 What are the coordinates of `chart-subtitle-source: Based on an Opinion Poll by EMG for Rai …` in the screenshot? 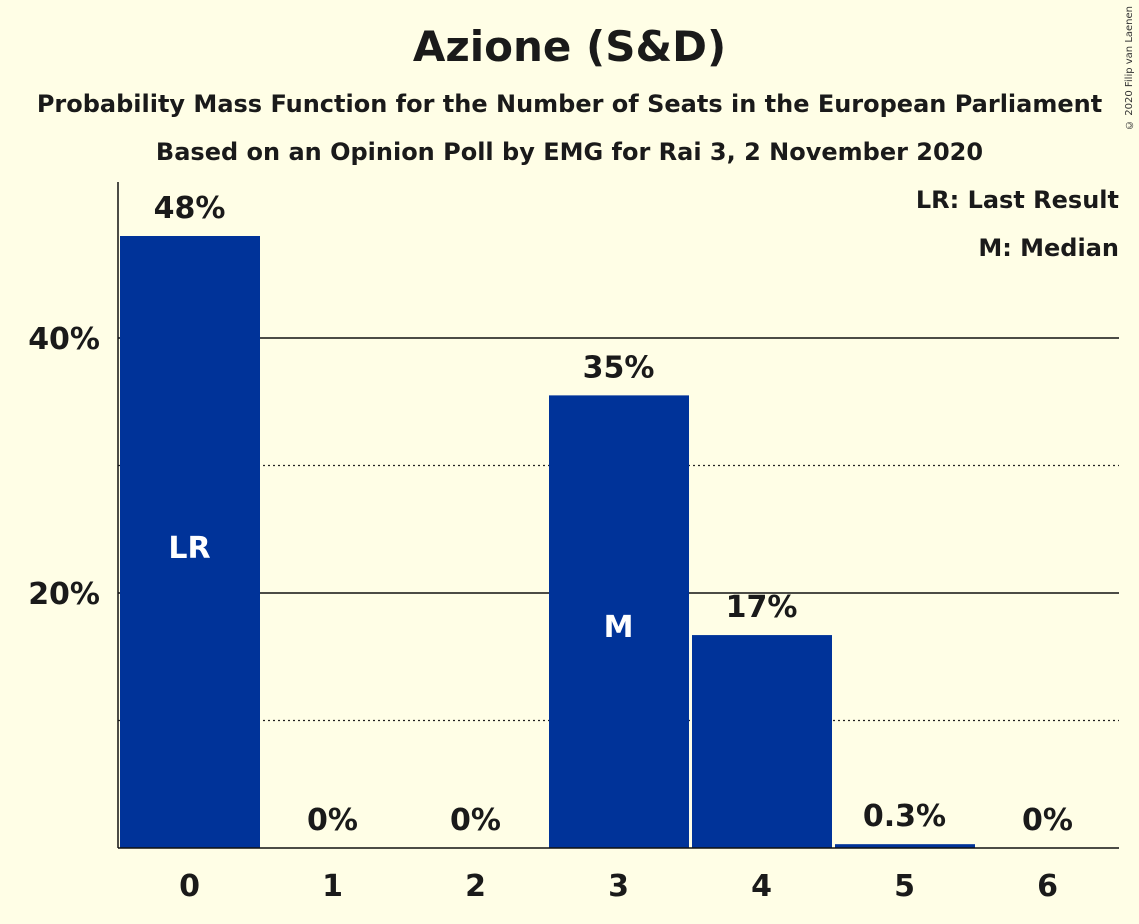 It's located at (569, 152).